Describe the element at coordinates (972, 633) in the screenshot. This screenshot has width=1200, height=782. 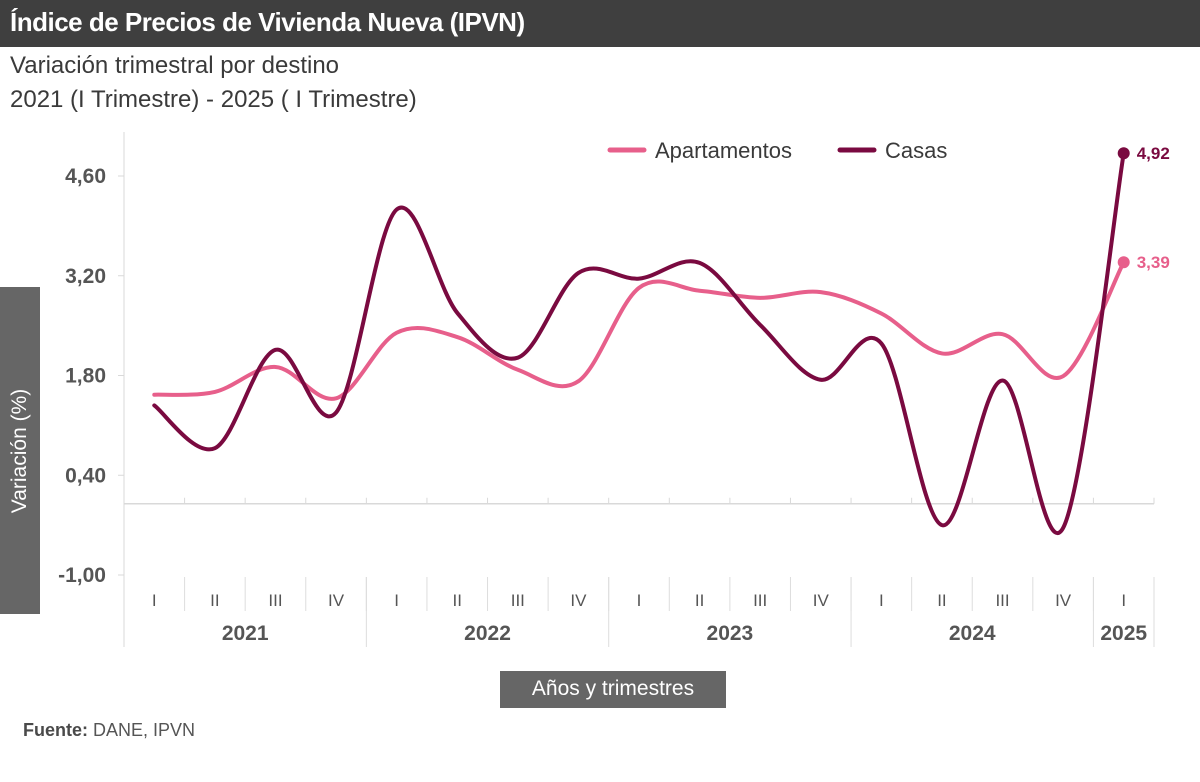
I see `year-label: 2024` at that location.